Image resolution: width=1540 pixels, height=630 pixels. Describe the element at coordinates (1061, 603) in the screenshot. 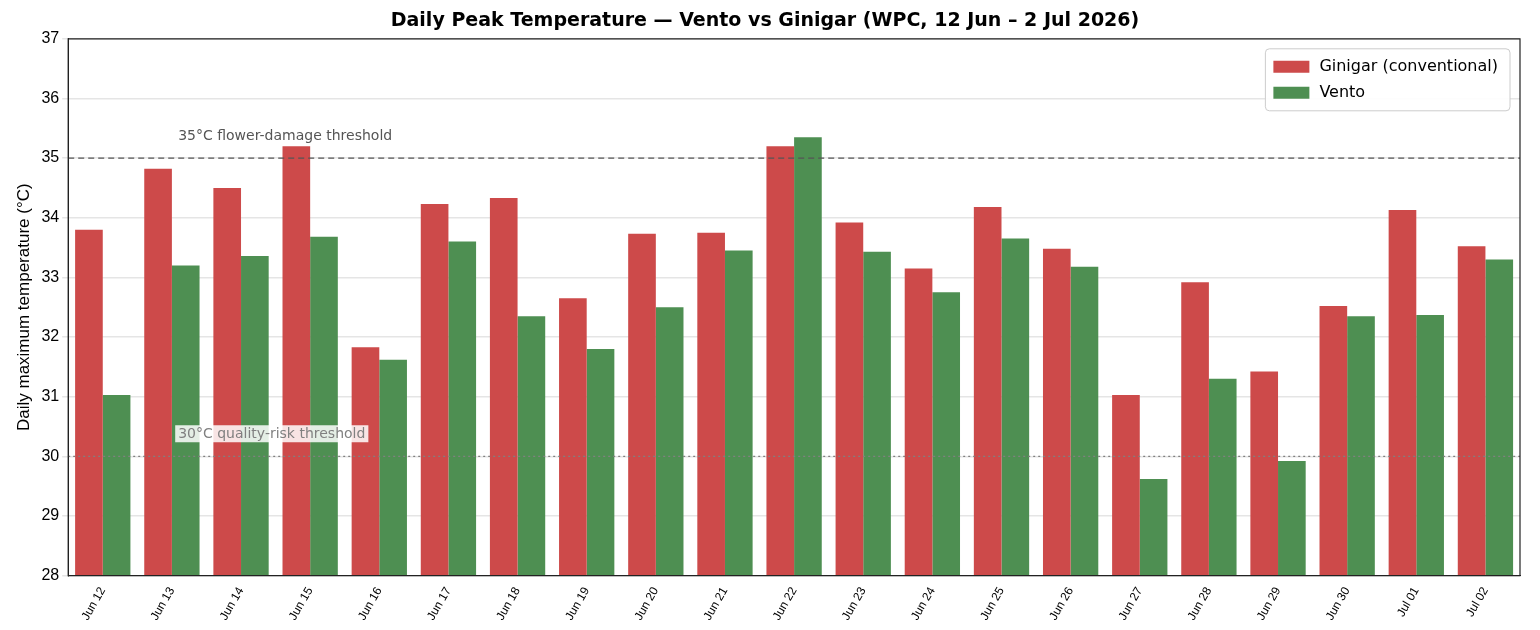

I see `x-tick-label: Jun 26` at that location.